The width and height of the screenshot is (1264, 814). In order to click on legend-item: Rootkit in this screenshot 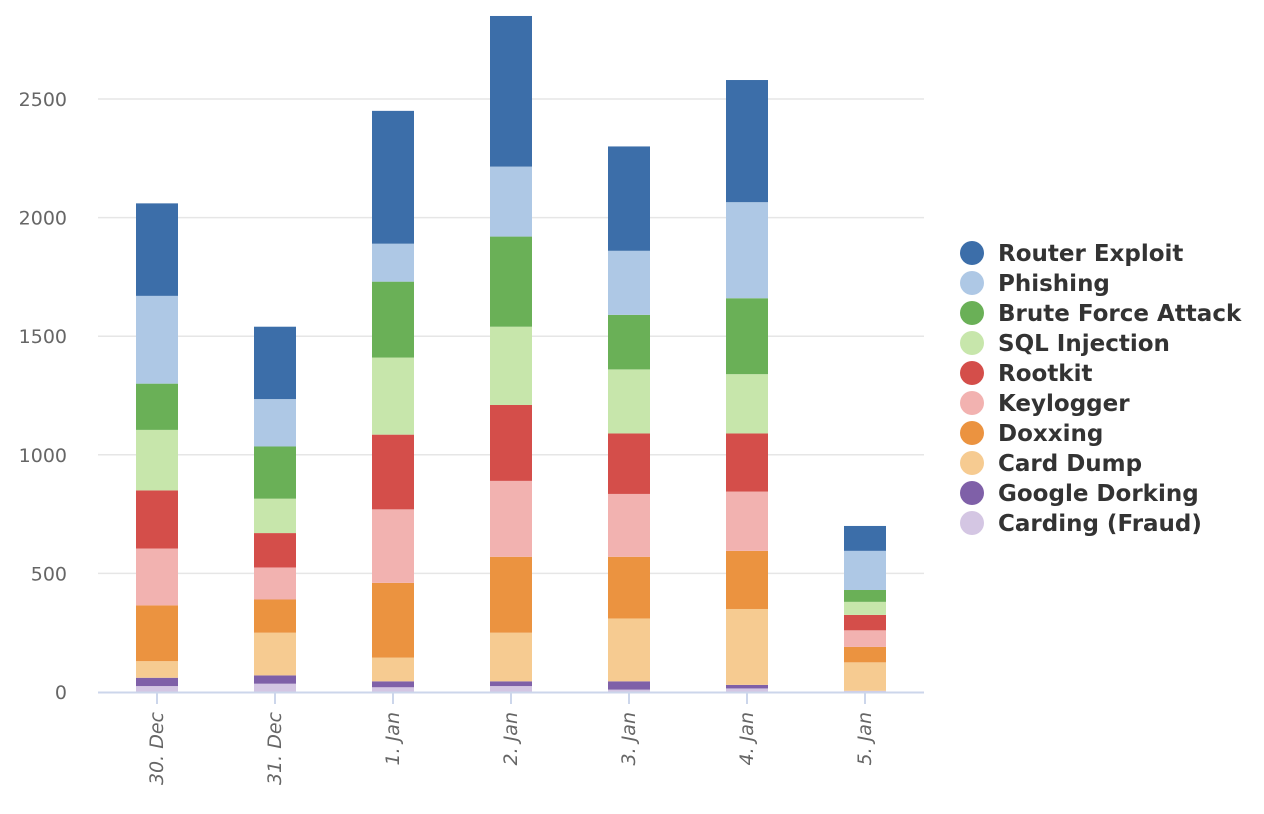, I will do `click(1026, 374)`.